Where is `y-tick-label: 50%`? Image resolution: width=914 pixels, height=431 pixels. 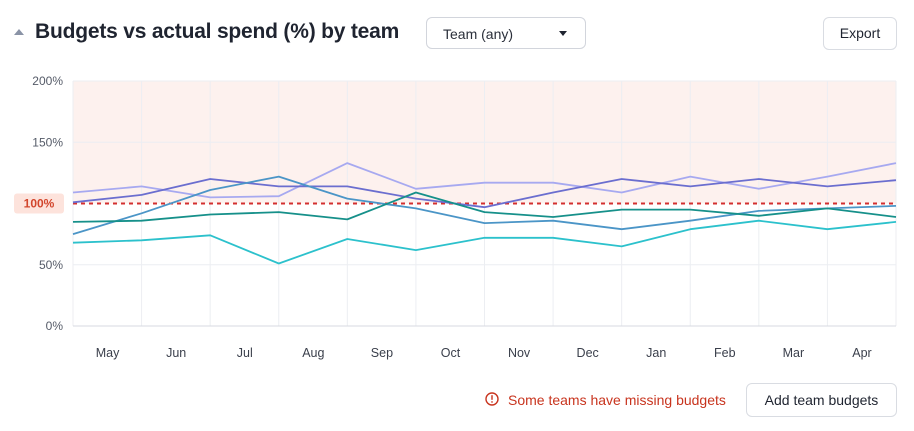
y-tick-label: 50% is located at coordinates (51, 265).